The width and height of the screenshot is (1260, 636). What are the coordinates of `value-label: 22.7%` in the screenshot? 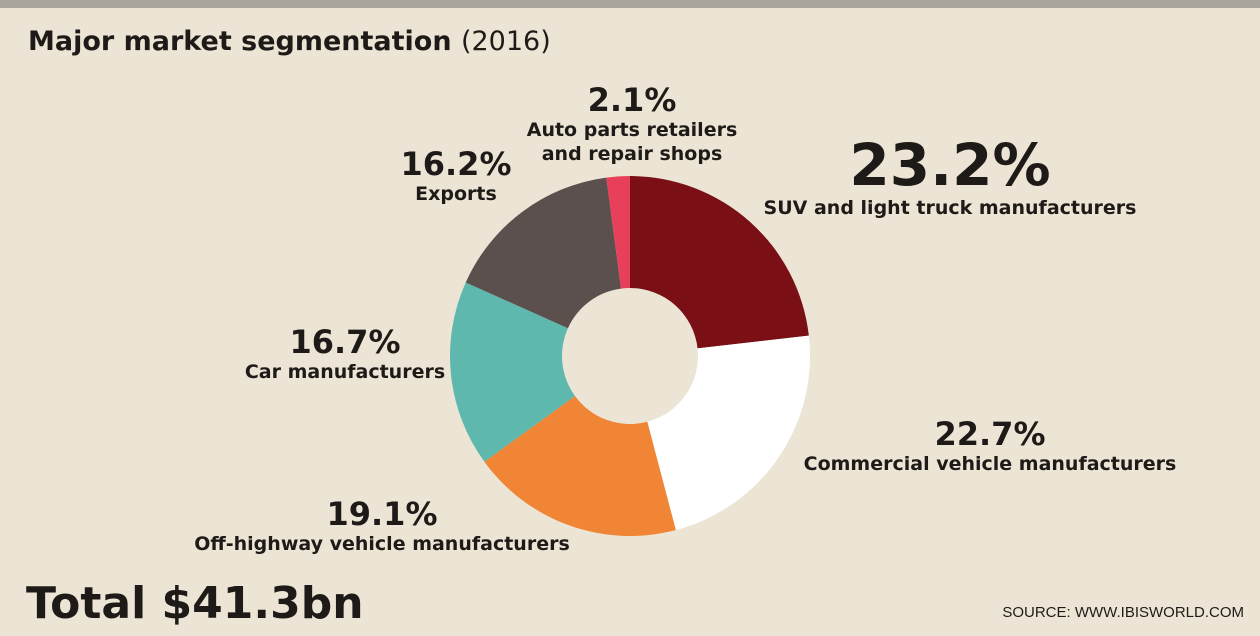 It's located at (990, 434).